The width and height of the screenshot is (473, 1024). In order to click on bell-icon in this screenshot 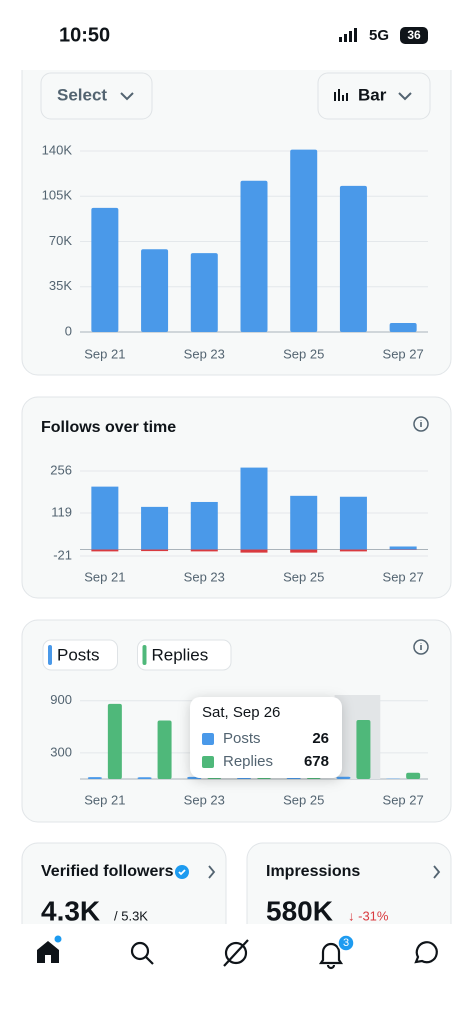, I will do `click(331, 956)`.